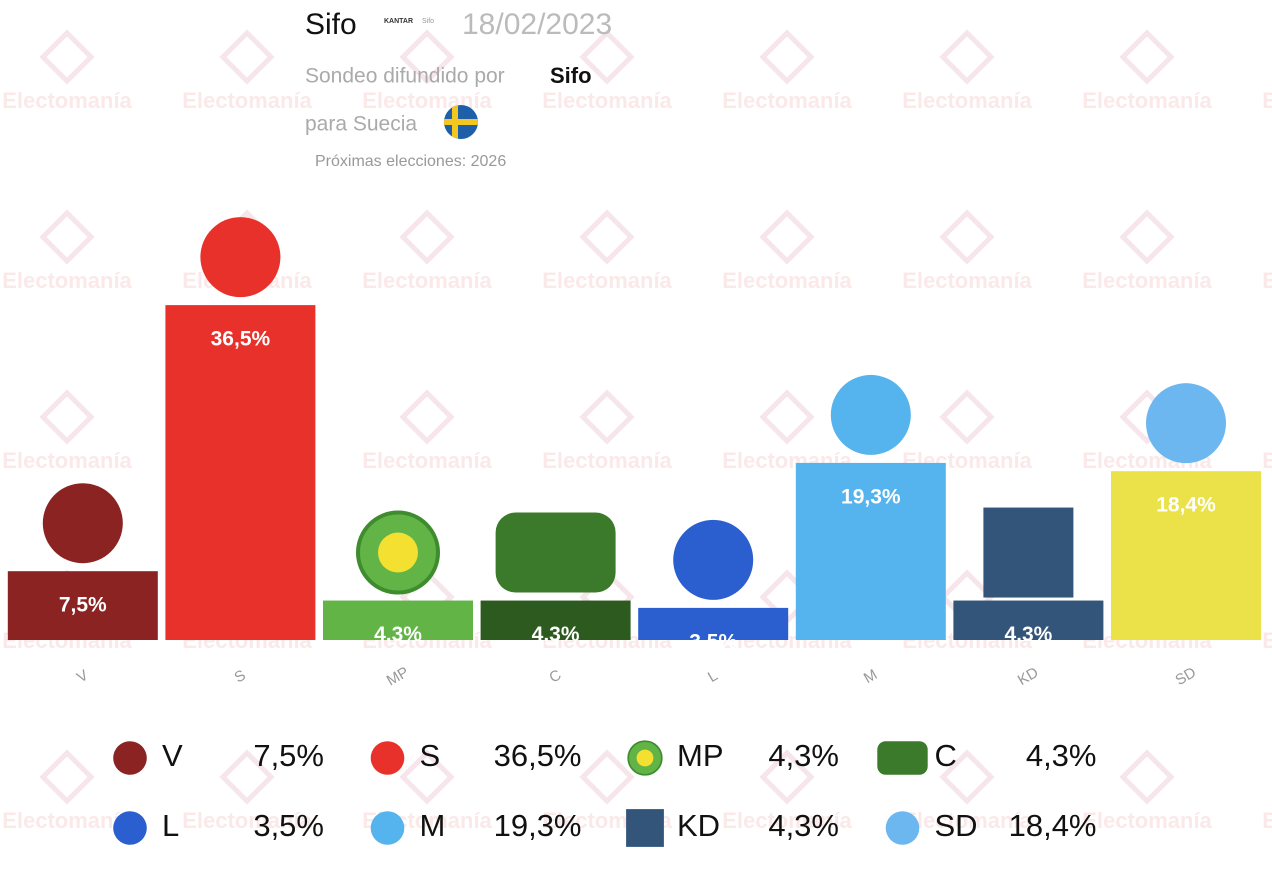  Describe the element at coordinates (700, 755) in the screenshot. I see `legend-label: MP` at that location.